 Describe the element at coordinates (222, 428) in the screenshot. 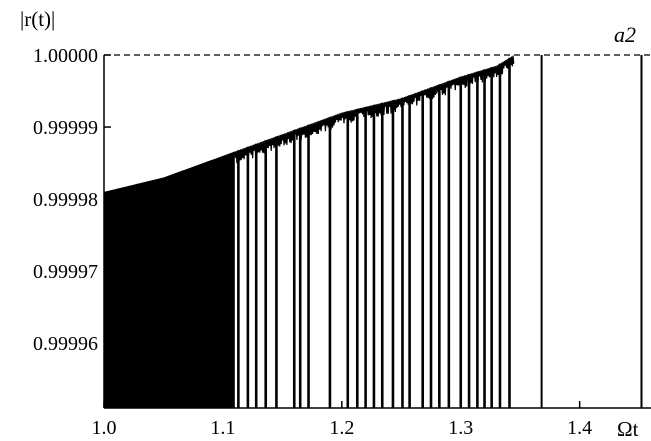

I see `x-tick-label: 1.1` at that location.